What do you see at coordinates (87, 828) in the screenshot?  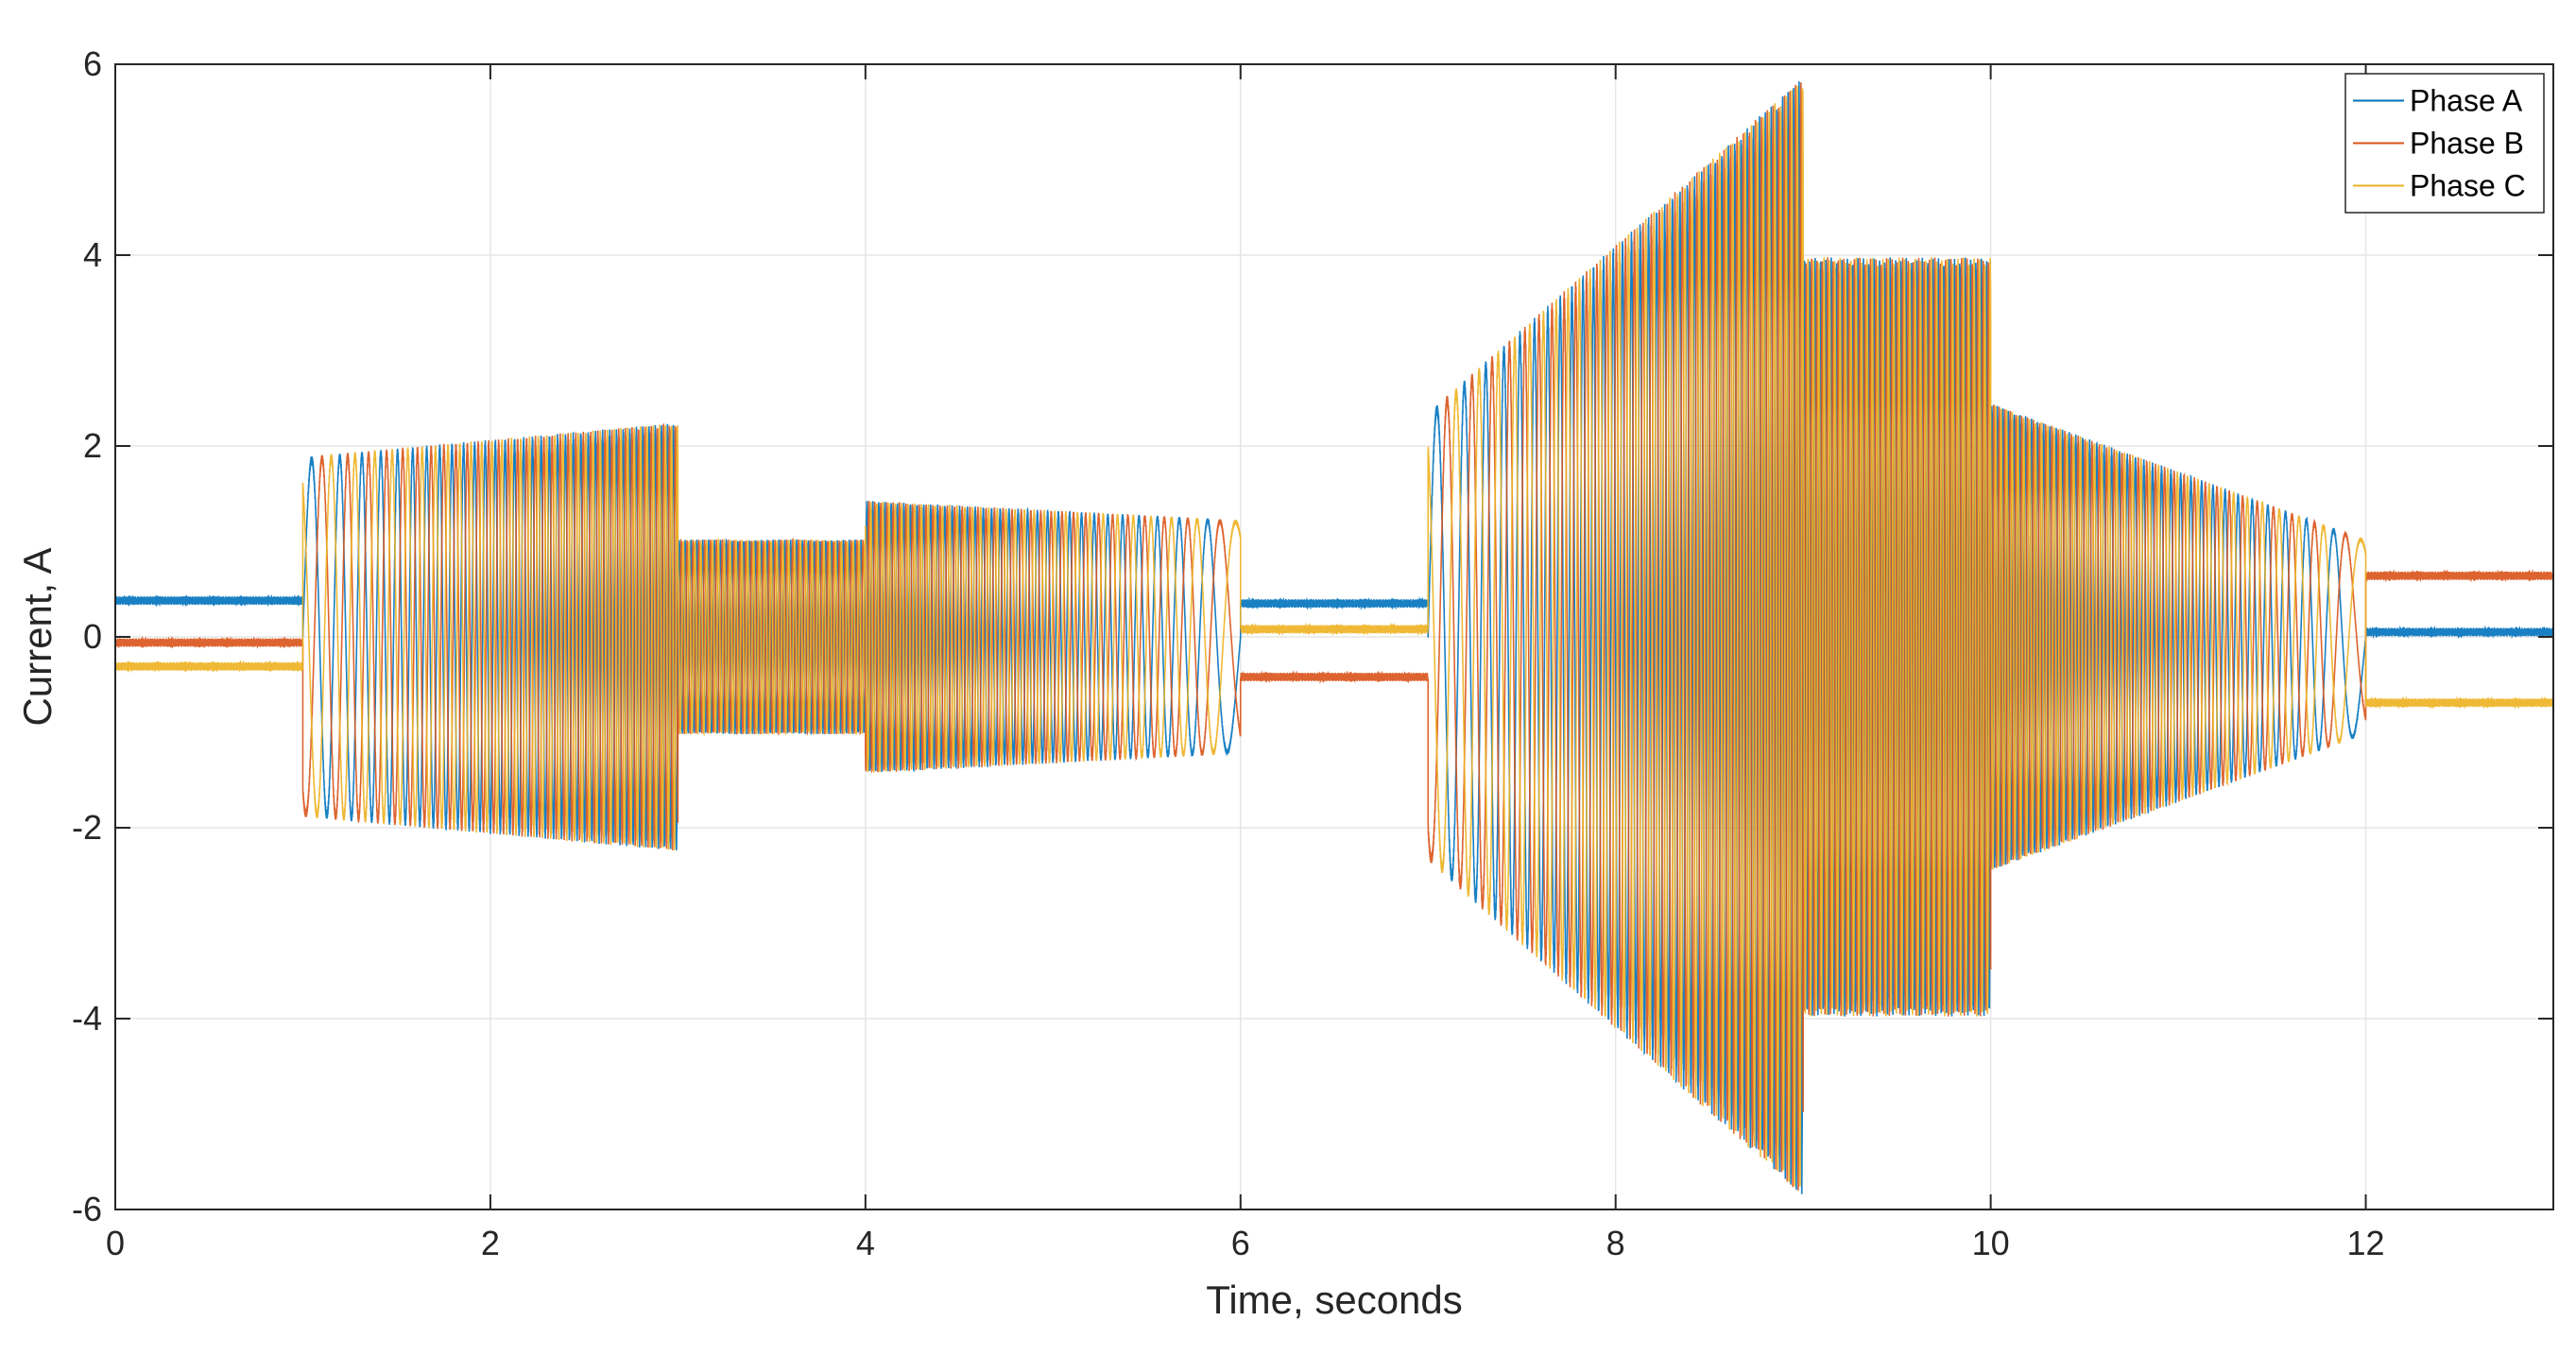 I see `y-tick-label: -2` at bounding box center [87, 828].